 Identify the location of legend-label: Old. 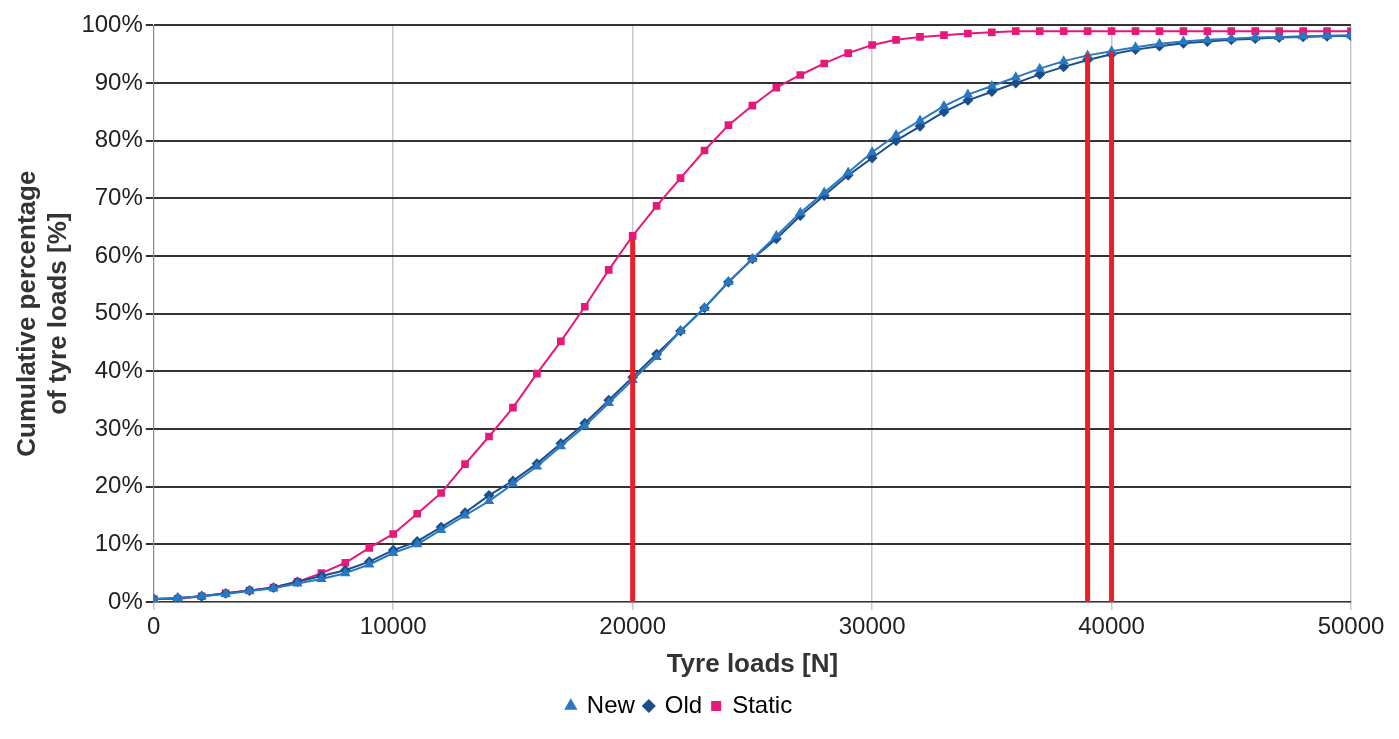
(683, 704).